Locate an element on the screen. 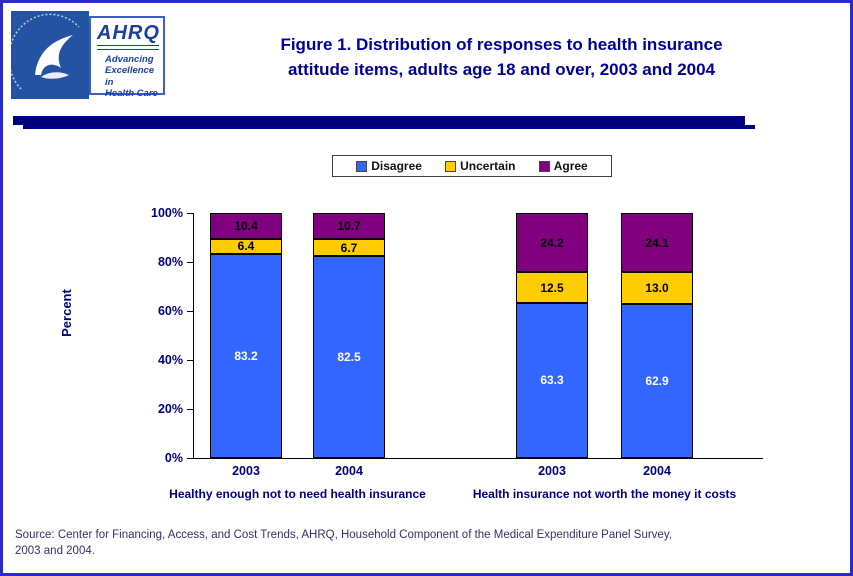  segment-disagree: 83.2 is located at coordinates (246, 356).